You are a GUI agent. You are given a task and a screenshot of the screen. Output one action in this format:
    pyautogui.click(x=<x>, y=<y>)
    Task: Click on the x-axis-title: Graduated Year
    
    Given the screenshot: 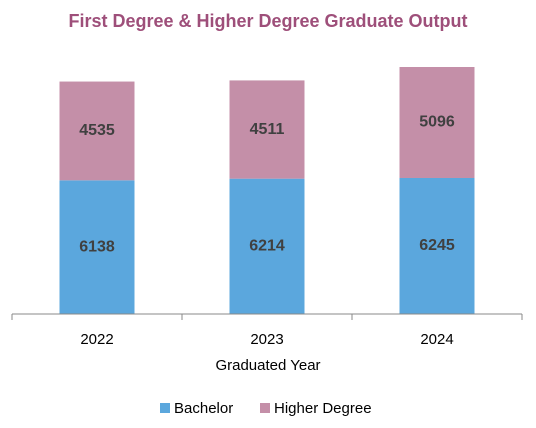 What is the action you would take?
    pyautogui.click(x=267, y=365)
    